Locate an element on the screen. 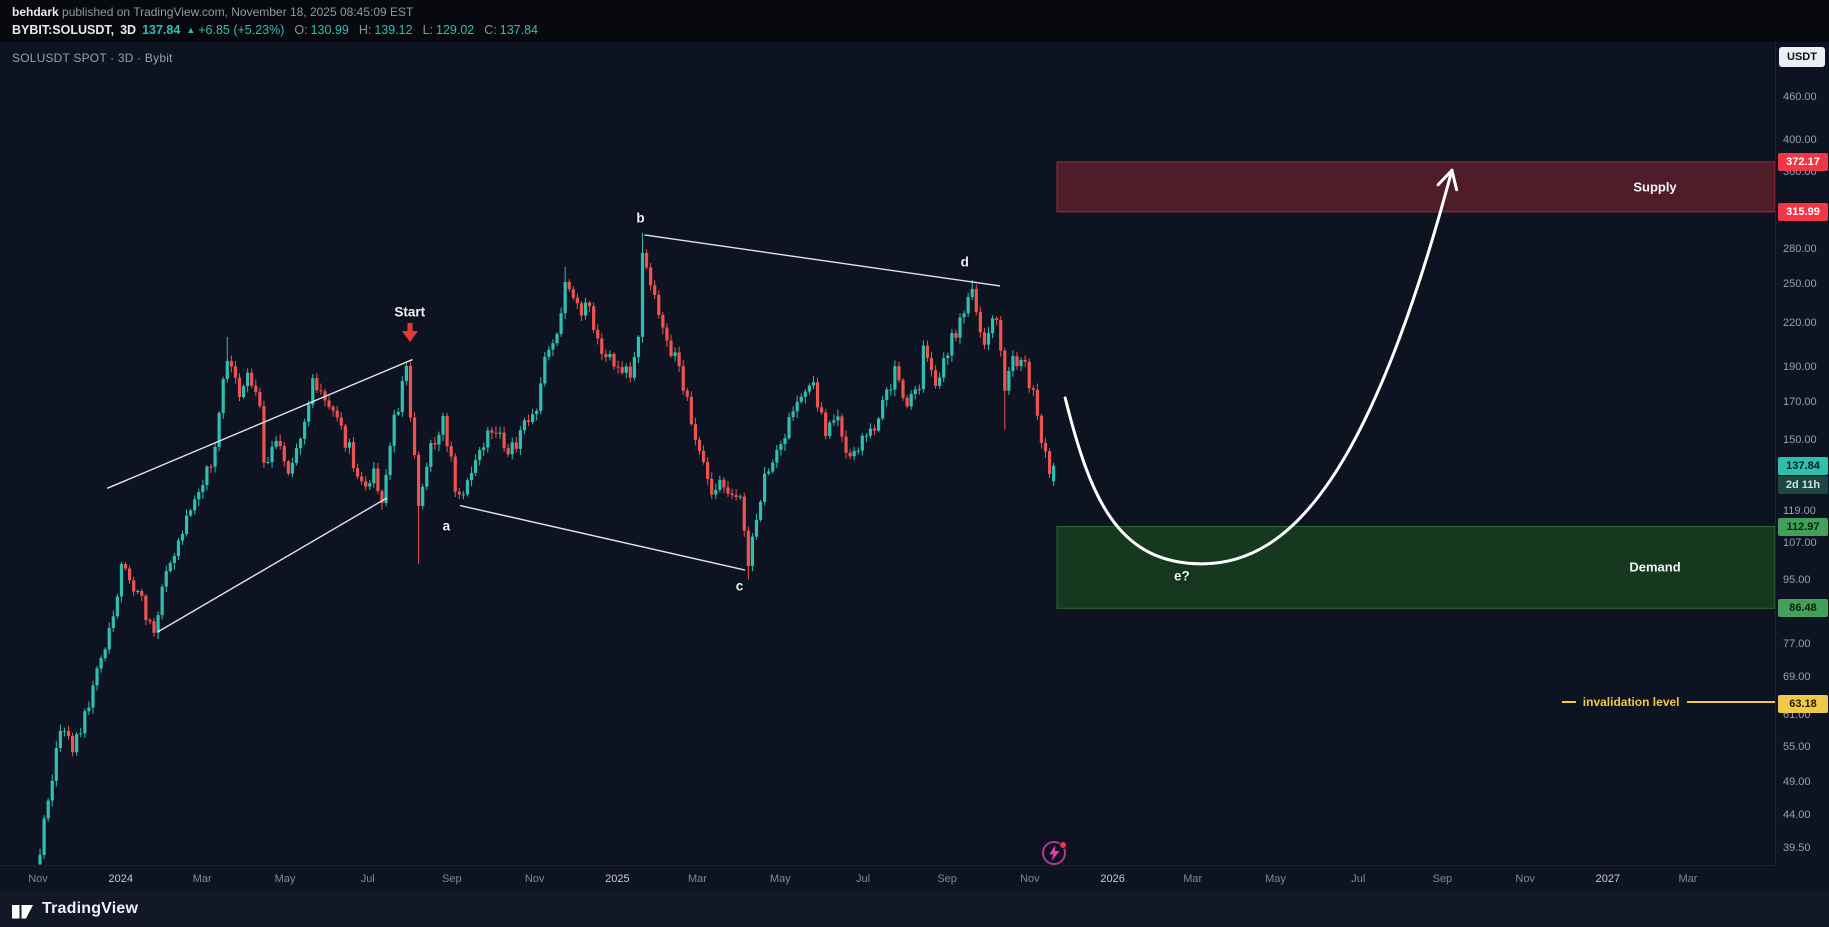 The height and width of the screenshot is (927, 1829). invalidation-level: invalidation level is located at coordinates (1668, 702).